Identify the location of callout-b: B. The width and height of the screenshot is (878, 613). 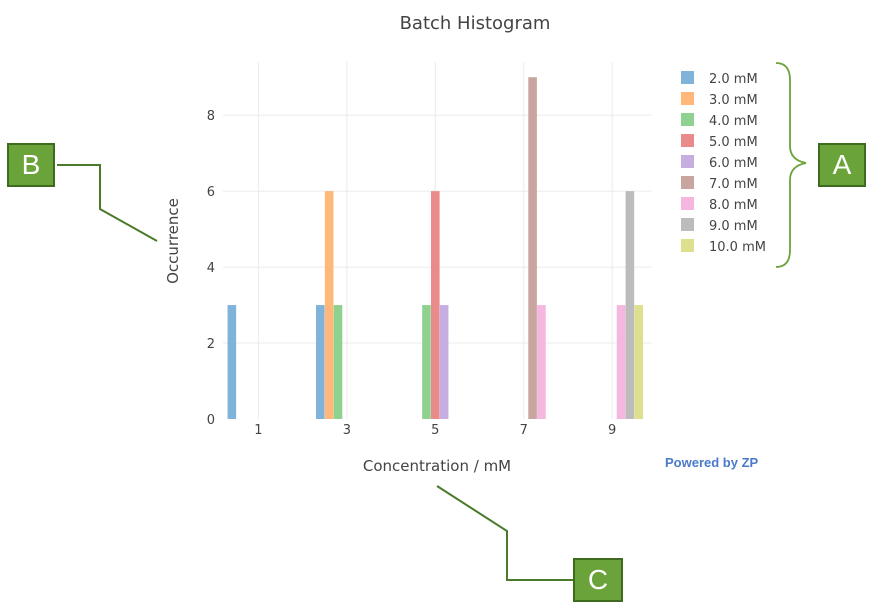
(31, 165).